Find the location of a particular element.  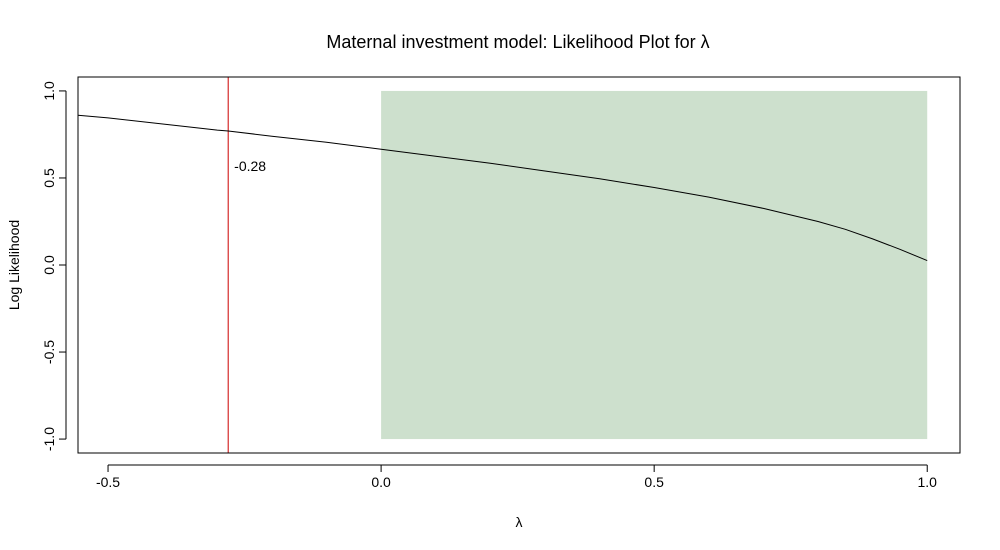

y-tick-label: 0.5 is located at coordinates (49, 178).